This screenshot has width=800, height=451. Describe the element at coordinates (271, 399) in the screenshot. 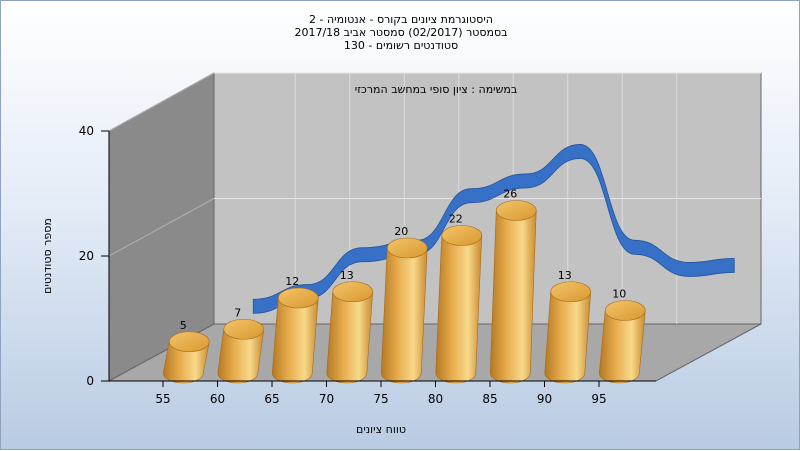

I see `x-tick-label: 65` at that location.